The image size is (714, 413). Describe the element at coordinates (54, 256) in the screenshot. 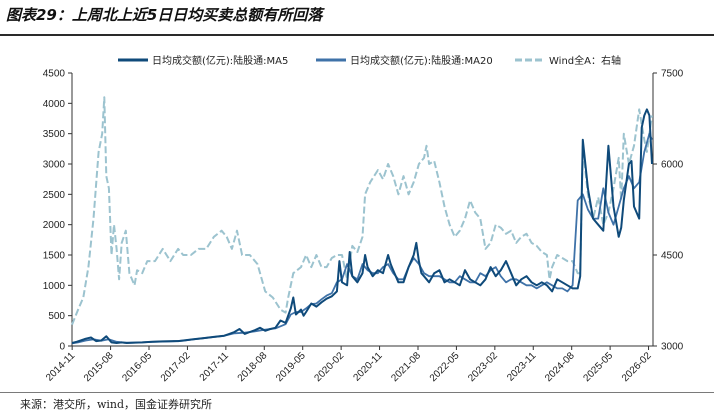

I see `y-left-tick-label: 1500` at that location.